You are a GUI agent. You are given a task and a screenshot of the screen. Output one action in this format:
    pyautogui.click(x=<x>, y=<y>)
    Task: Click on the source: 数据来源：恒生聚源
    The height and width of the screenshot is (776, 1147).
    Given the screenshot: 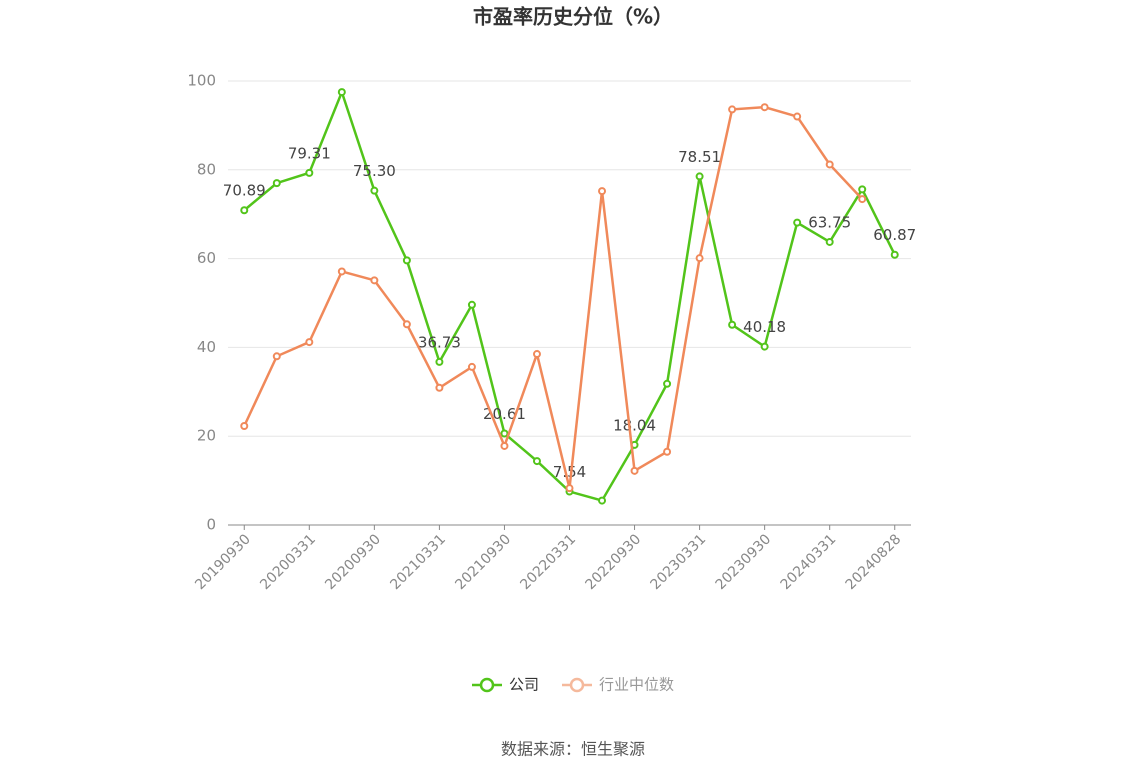 What is the action you would take?
    pyautogui.click(x=573, y=749)
    